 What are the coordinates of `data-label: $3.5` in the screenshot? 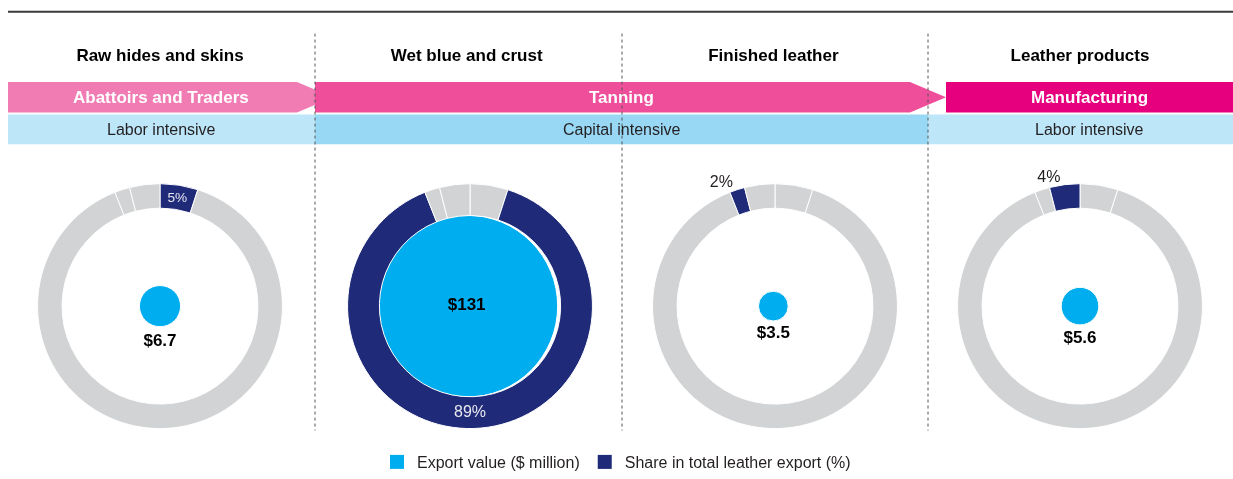 It's located at (773, 333).